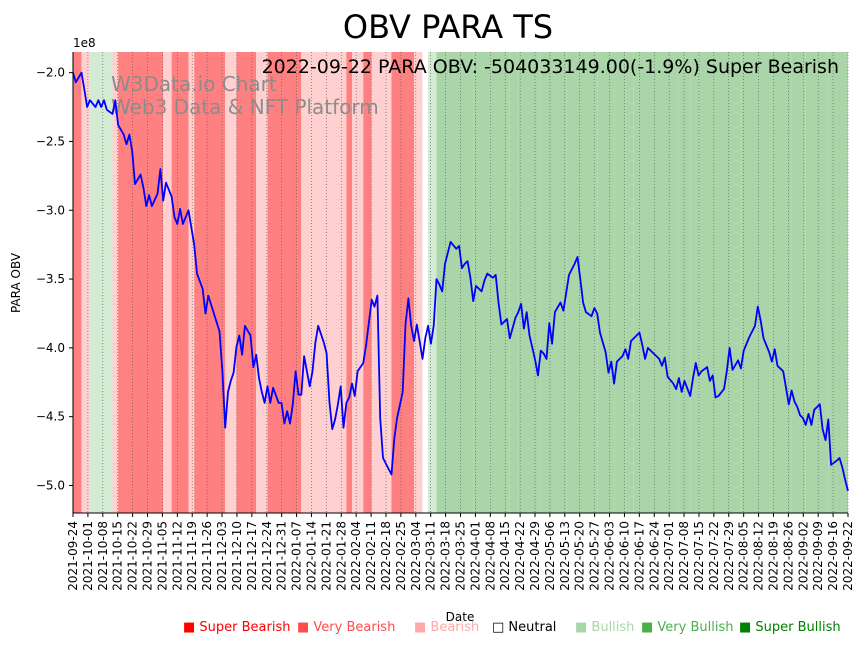  Describe the element at coordinates (580, 556) in the screenshot. I see `x-tick-label-2022-05-20: 2022-05-20` at that location.